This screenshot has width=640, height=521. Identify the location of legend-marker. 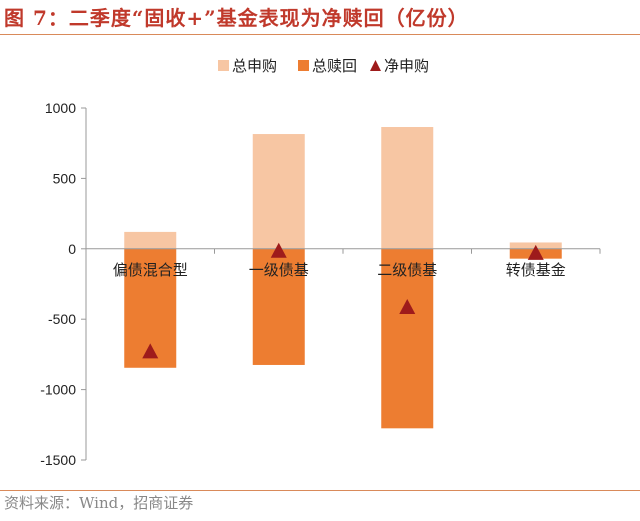
(375, 65).